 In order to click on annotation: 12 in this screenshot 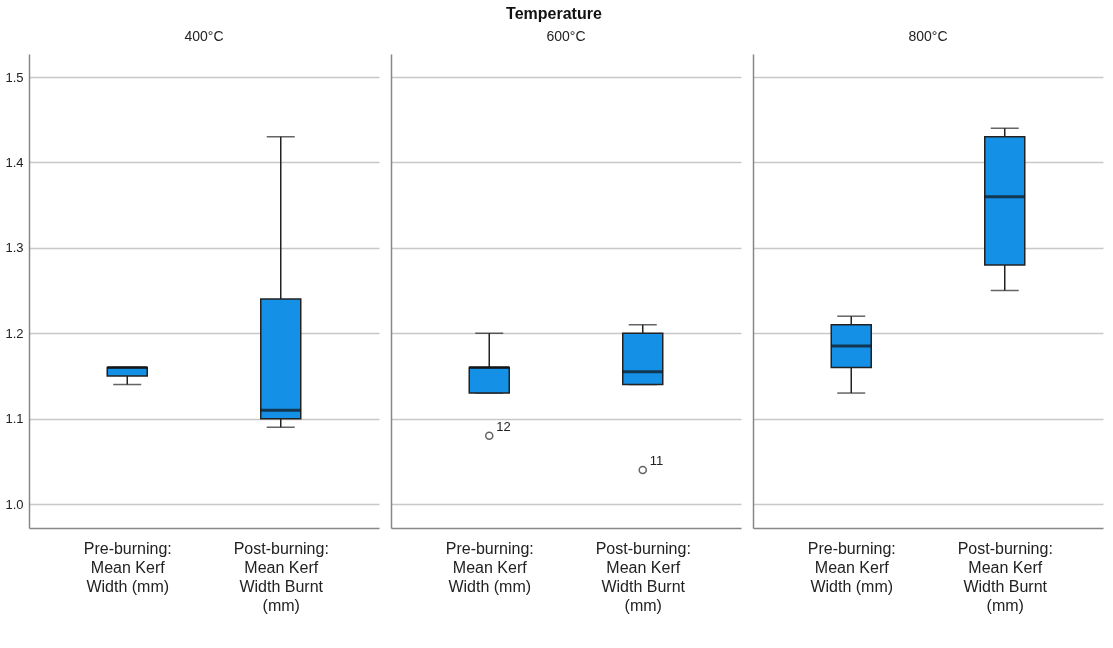, I will do `click(503, 426)`.